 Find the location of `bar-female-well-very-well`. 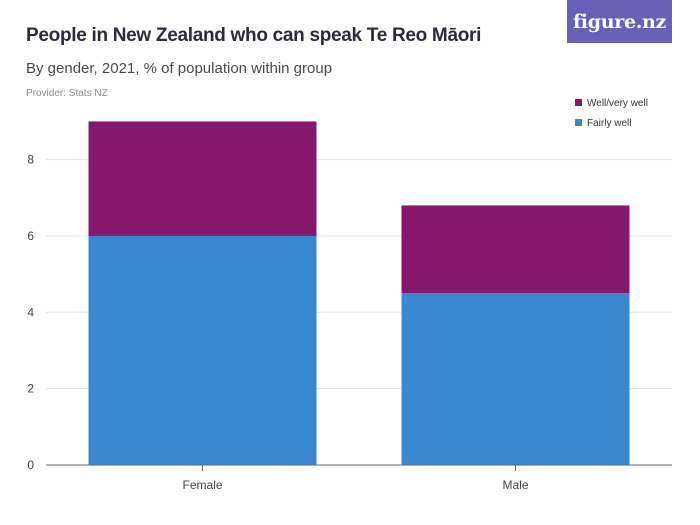

bar-female-well-very-well is located at coordinates (202, 178).